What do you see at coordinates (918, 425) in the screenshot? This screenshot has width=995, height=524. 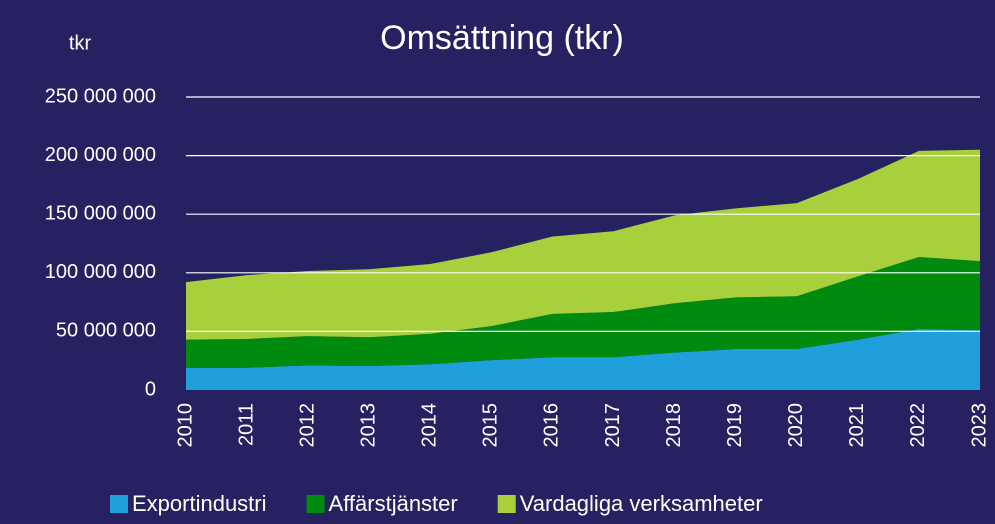 I see `x-tick-label: 2022` at bounding box center [918, 425].